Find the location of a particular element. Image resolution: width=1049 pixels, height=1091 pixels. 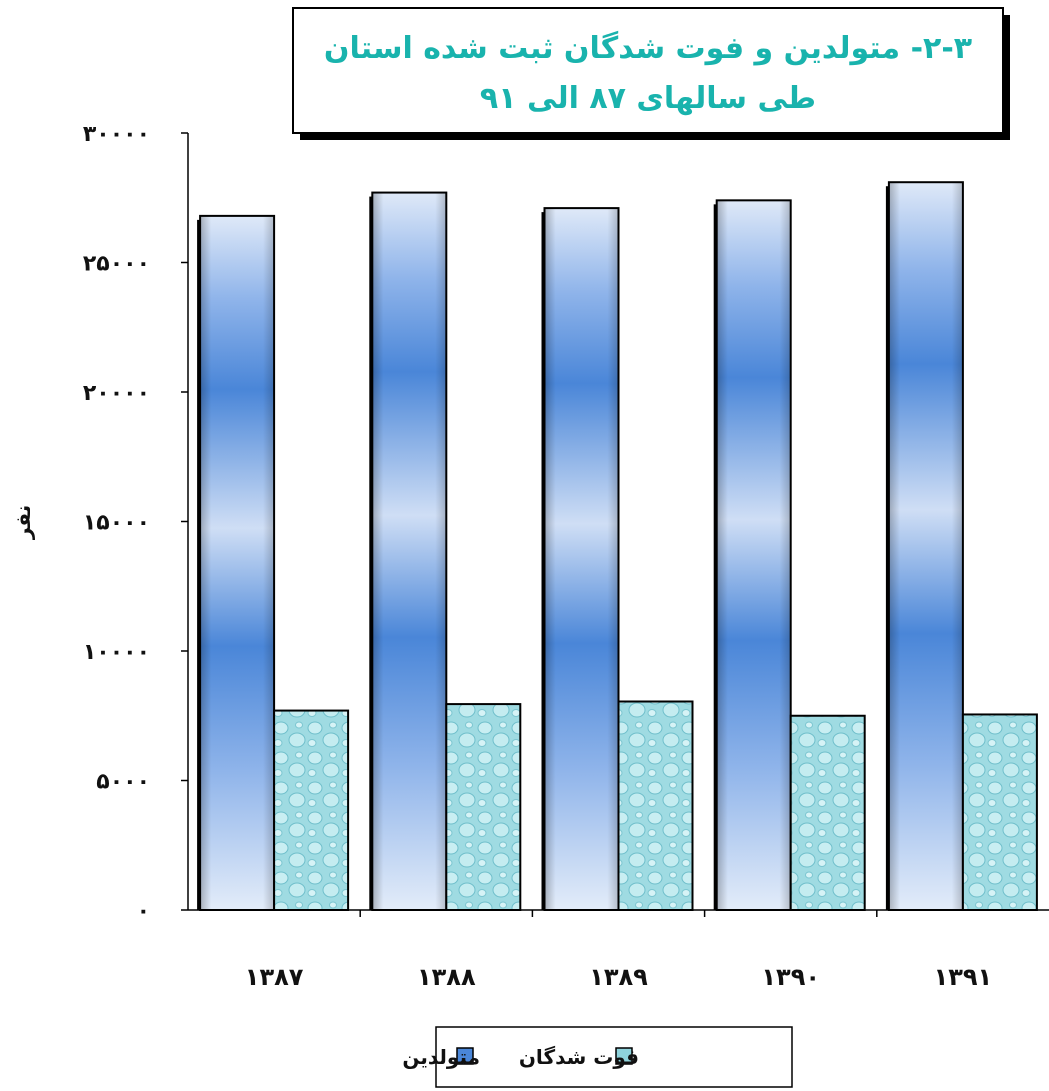

title-box is located at coordinates (648, 70).